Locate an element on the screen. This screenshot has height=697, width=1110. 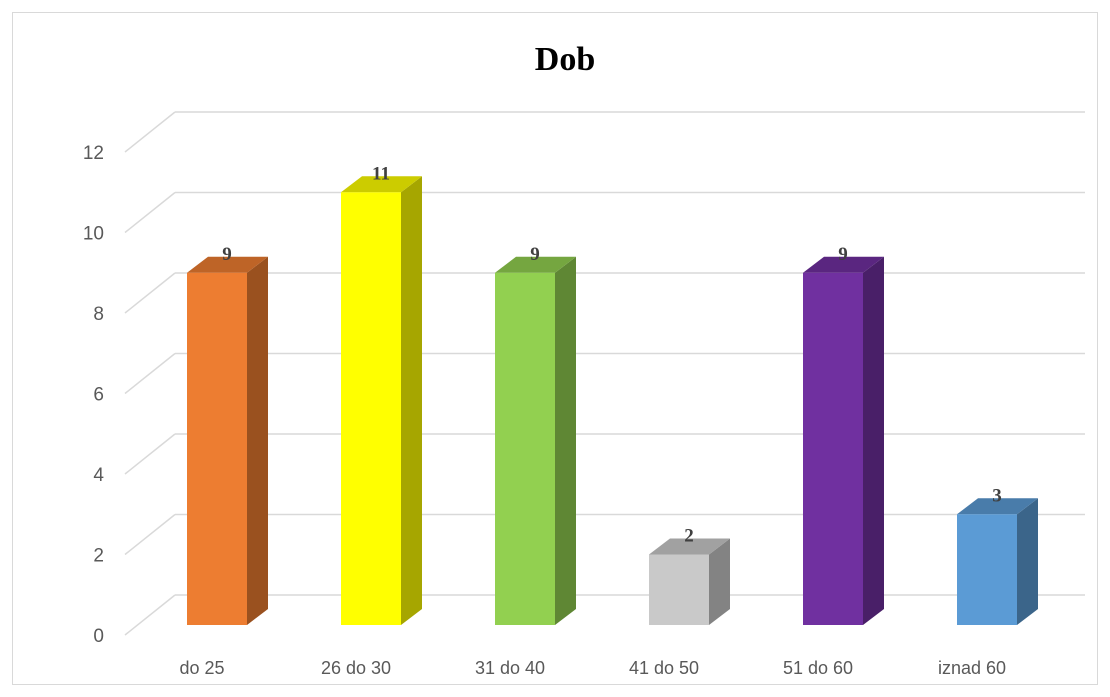
y-tick-label: 2 is located at coordinates (98, 556).